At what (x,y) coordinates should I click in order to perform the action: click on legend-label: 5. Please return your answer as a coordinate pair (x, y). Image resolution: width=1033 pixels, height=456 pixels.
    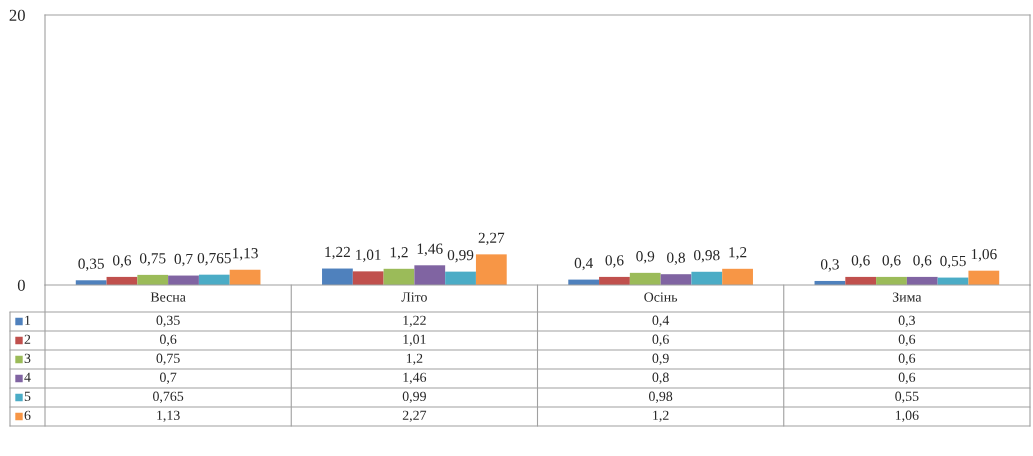
    Looking at the image, I should click on (27, 396).